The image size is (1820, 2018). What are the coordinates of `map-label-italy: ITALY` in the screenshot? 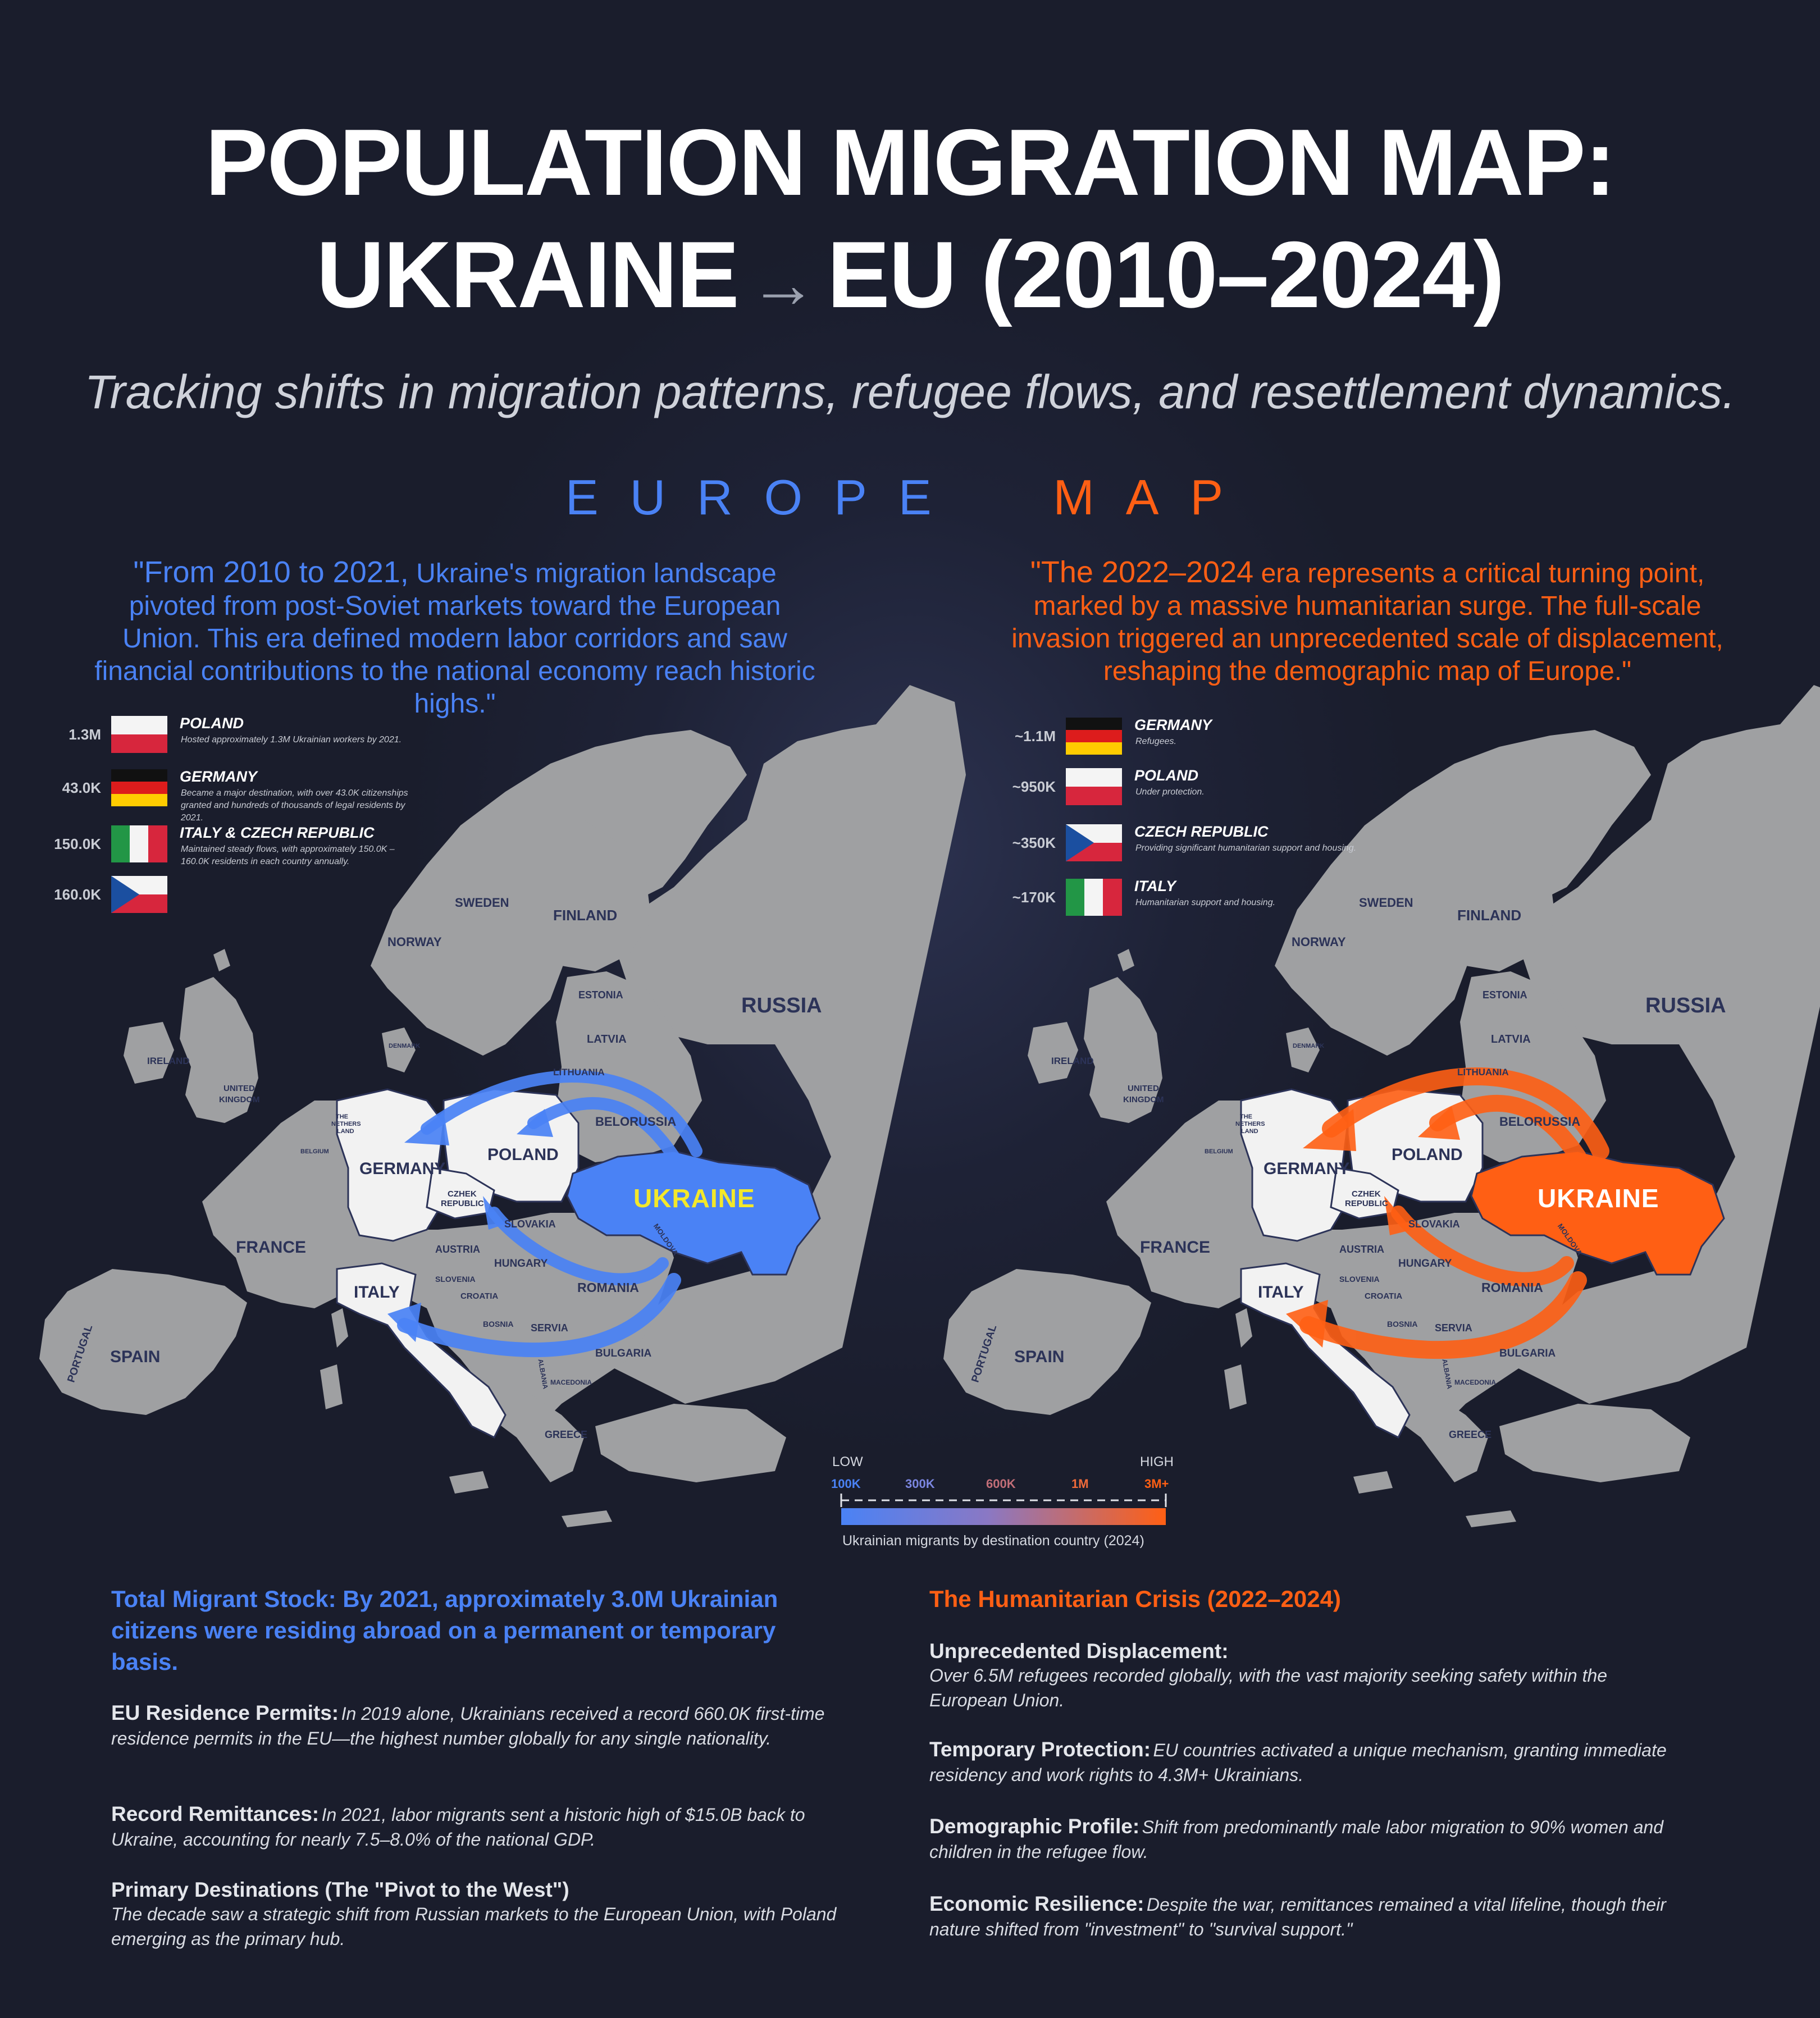 It's located at (1281, 1293).